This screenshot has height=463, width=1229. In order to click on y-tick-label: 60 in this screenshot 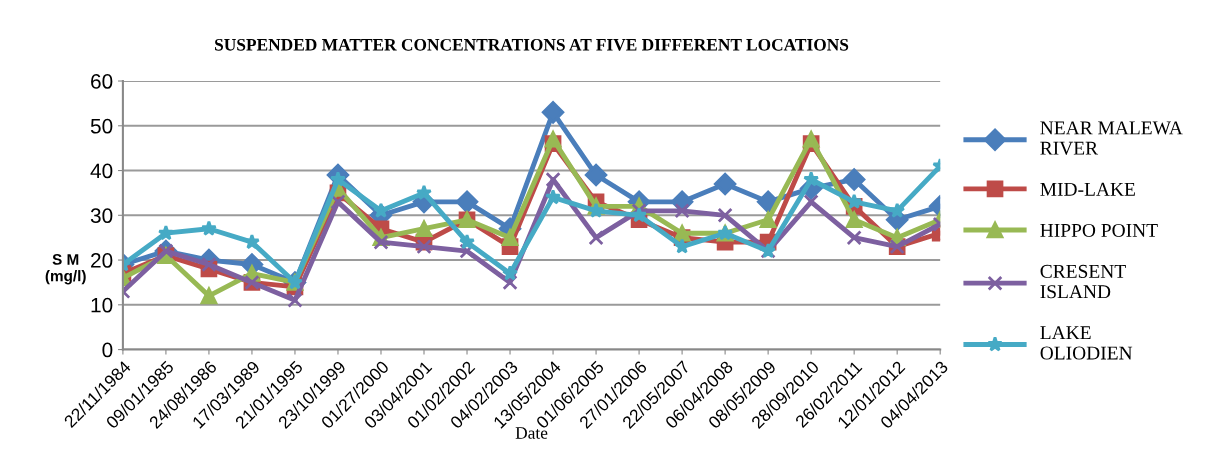, I will do `click(102, 81)`.